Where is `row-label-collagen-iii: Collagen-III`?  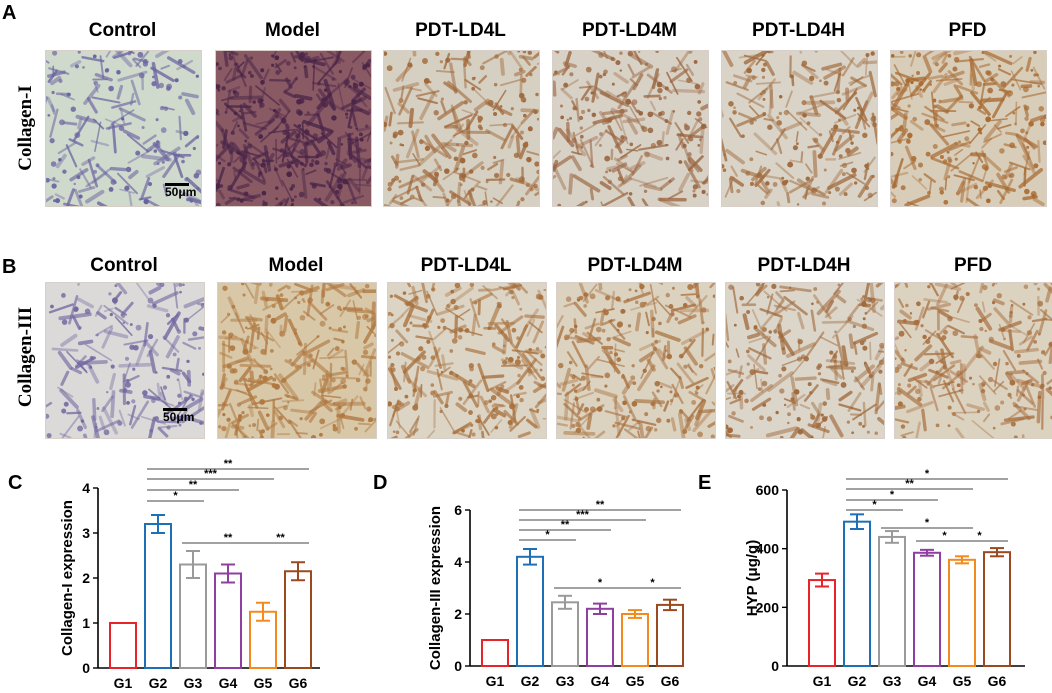 row-label-collagen-iii: Collagen-III is located at coordinates (25, 357).